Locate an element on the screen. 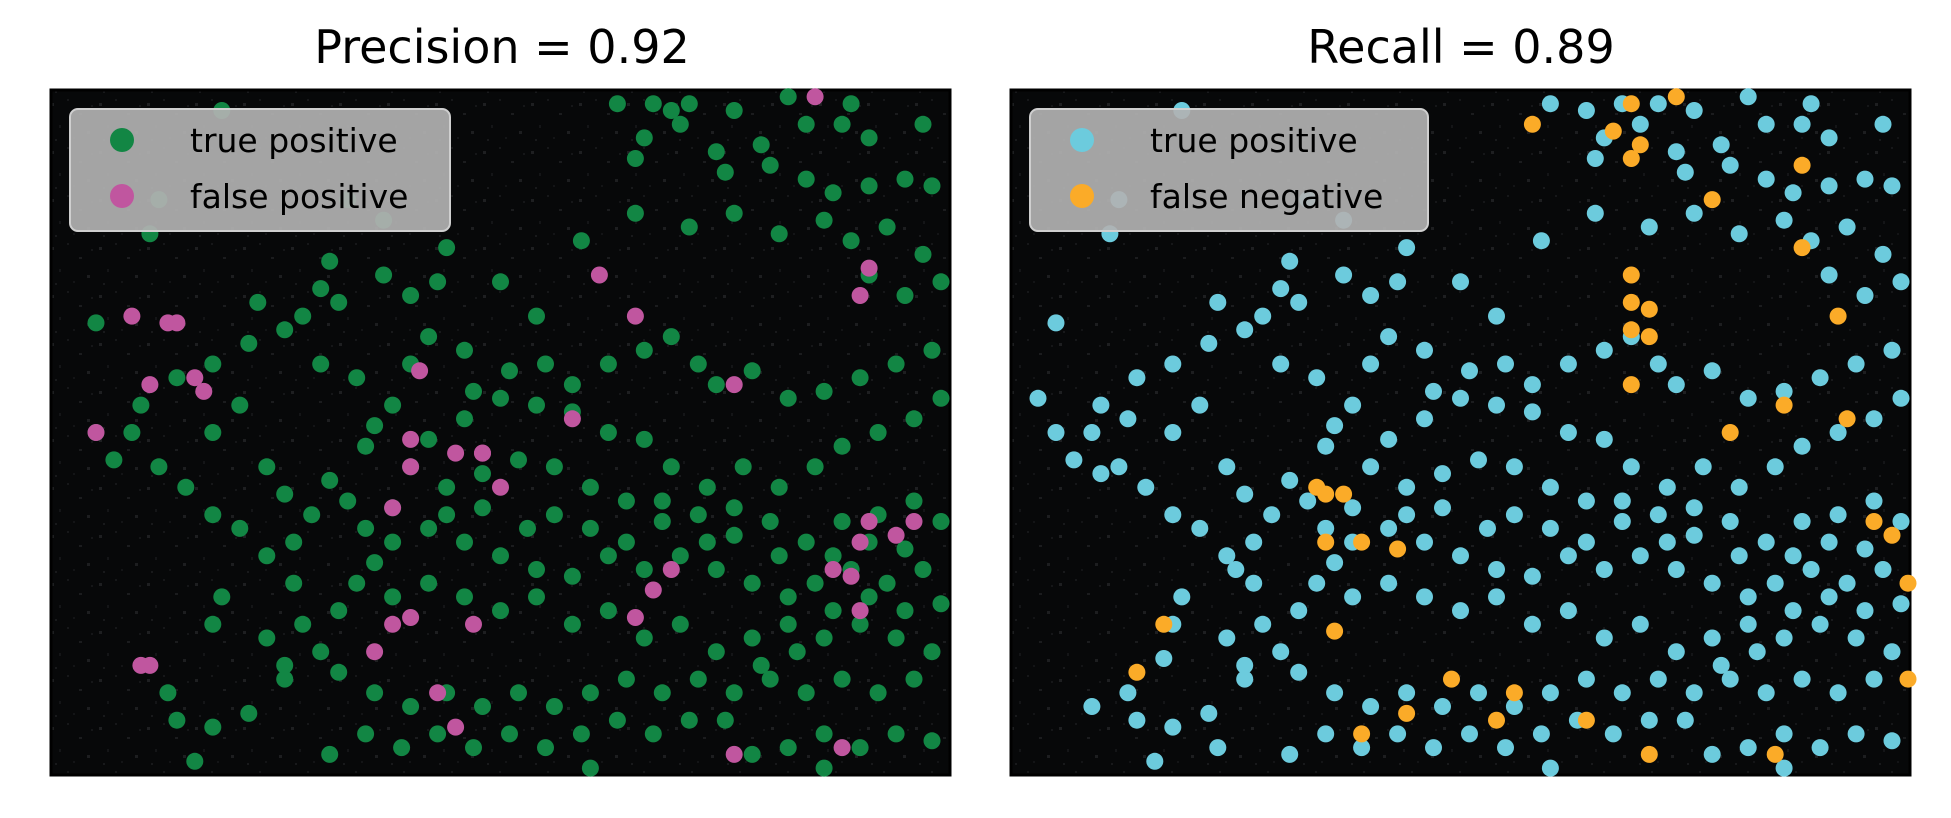 This screenshot has height=818, width=1951. legend-marker-false-positive is located at coordinates (122, 196).